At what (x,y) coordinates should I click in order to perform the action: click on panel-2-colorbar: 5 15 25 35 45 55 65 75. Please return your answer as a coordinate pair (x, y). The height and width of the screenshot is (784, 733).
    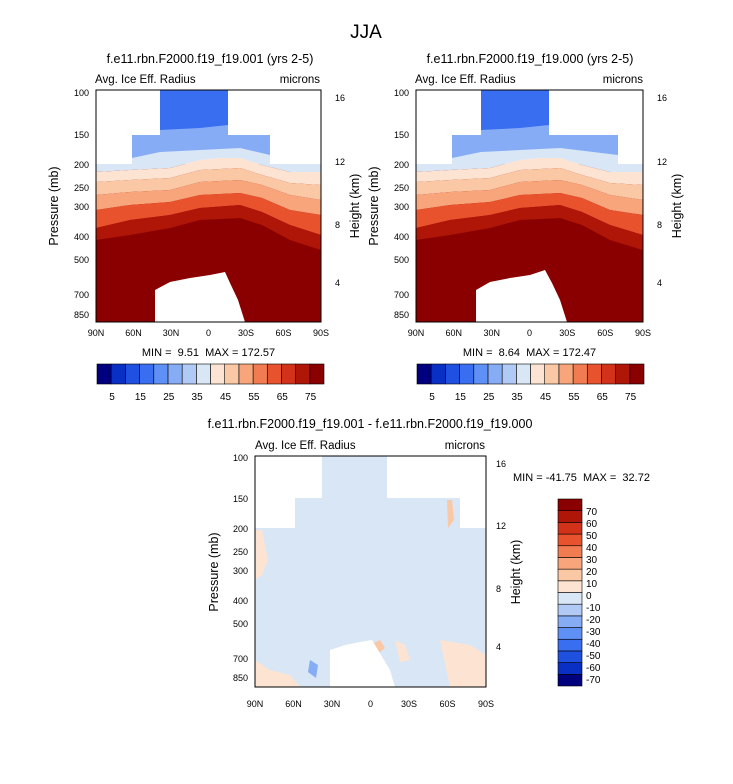
    Looking at the image, I should click on (530, 383).